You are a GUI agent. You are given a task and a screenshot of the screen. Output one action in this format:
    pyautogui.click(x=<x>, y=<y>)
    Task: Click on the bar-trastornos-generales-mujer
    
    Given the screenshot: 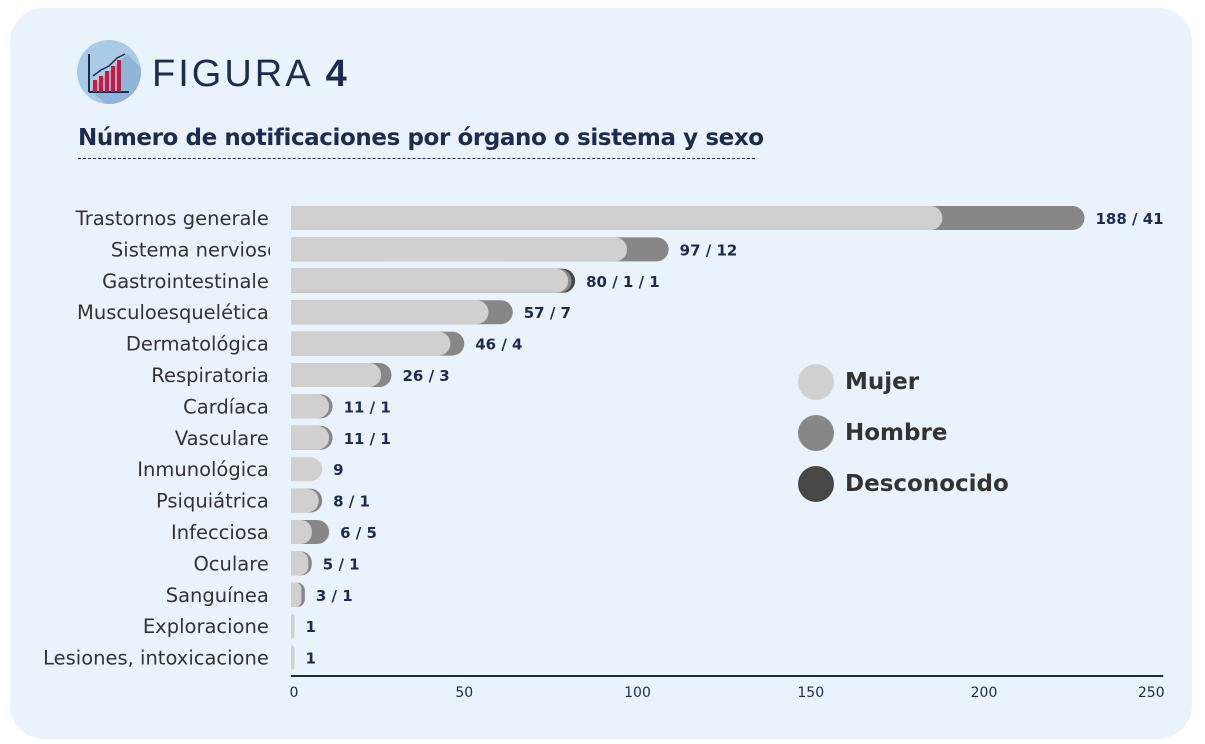 What is the action you would take?
    pyautogui.click(x=611, y=218)
    